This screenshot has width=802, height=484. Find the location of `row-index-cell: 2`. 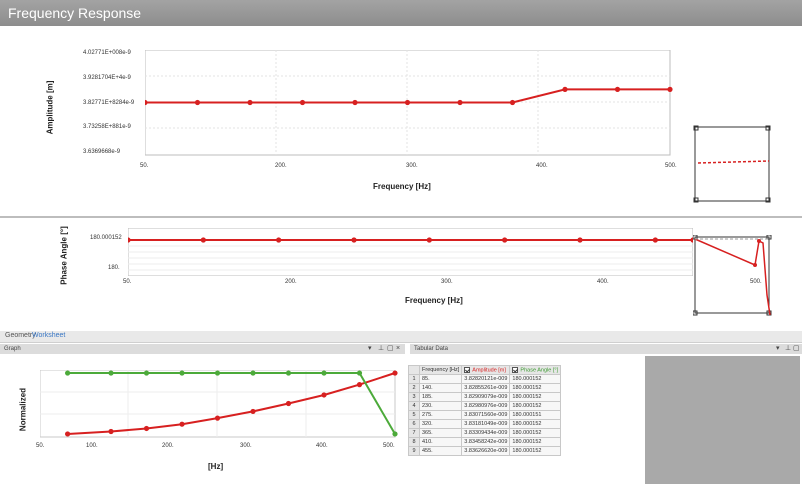

row-index-cell: 2 is located at coordinates (414, 388).